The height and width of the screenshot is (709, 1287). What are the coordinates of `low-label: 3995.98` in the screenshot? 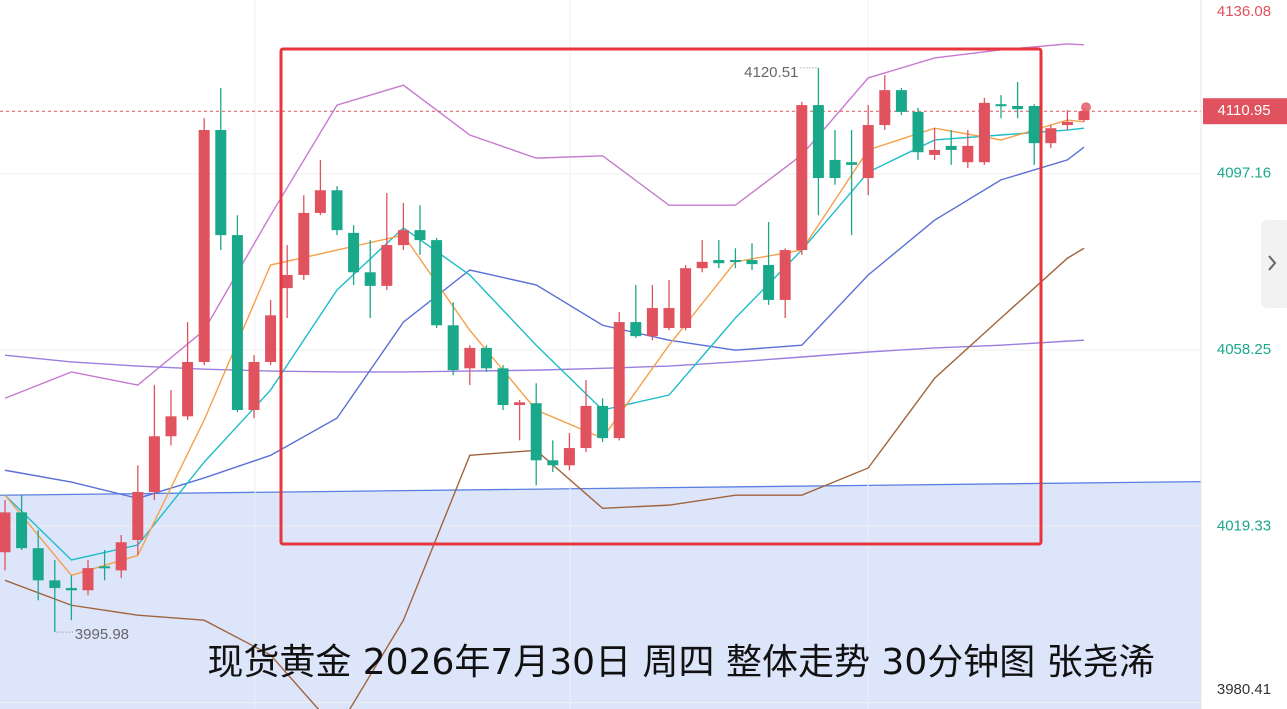 It's located at (102, 634).